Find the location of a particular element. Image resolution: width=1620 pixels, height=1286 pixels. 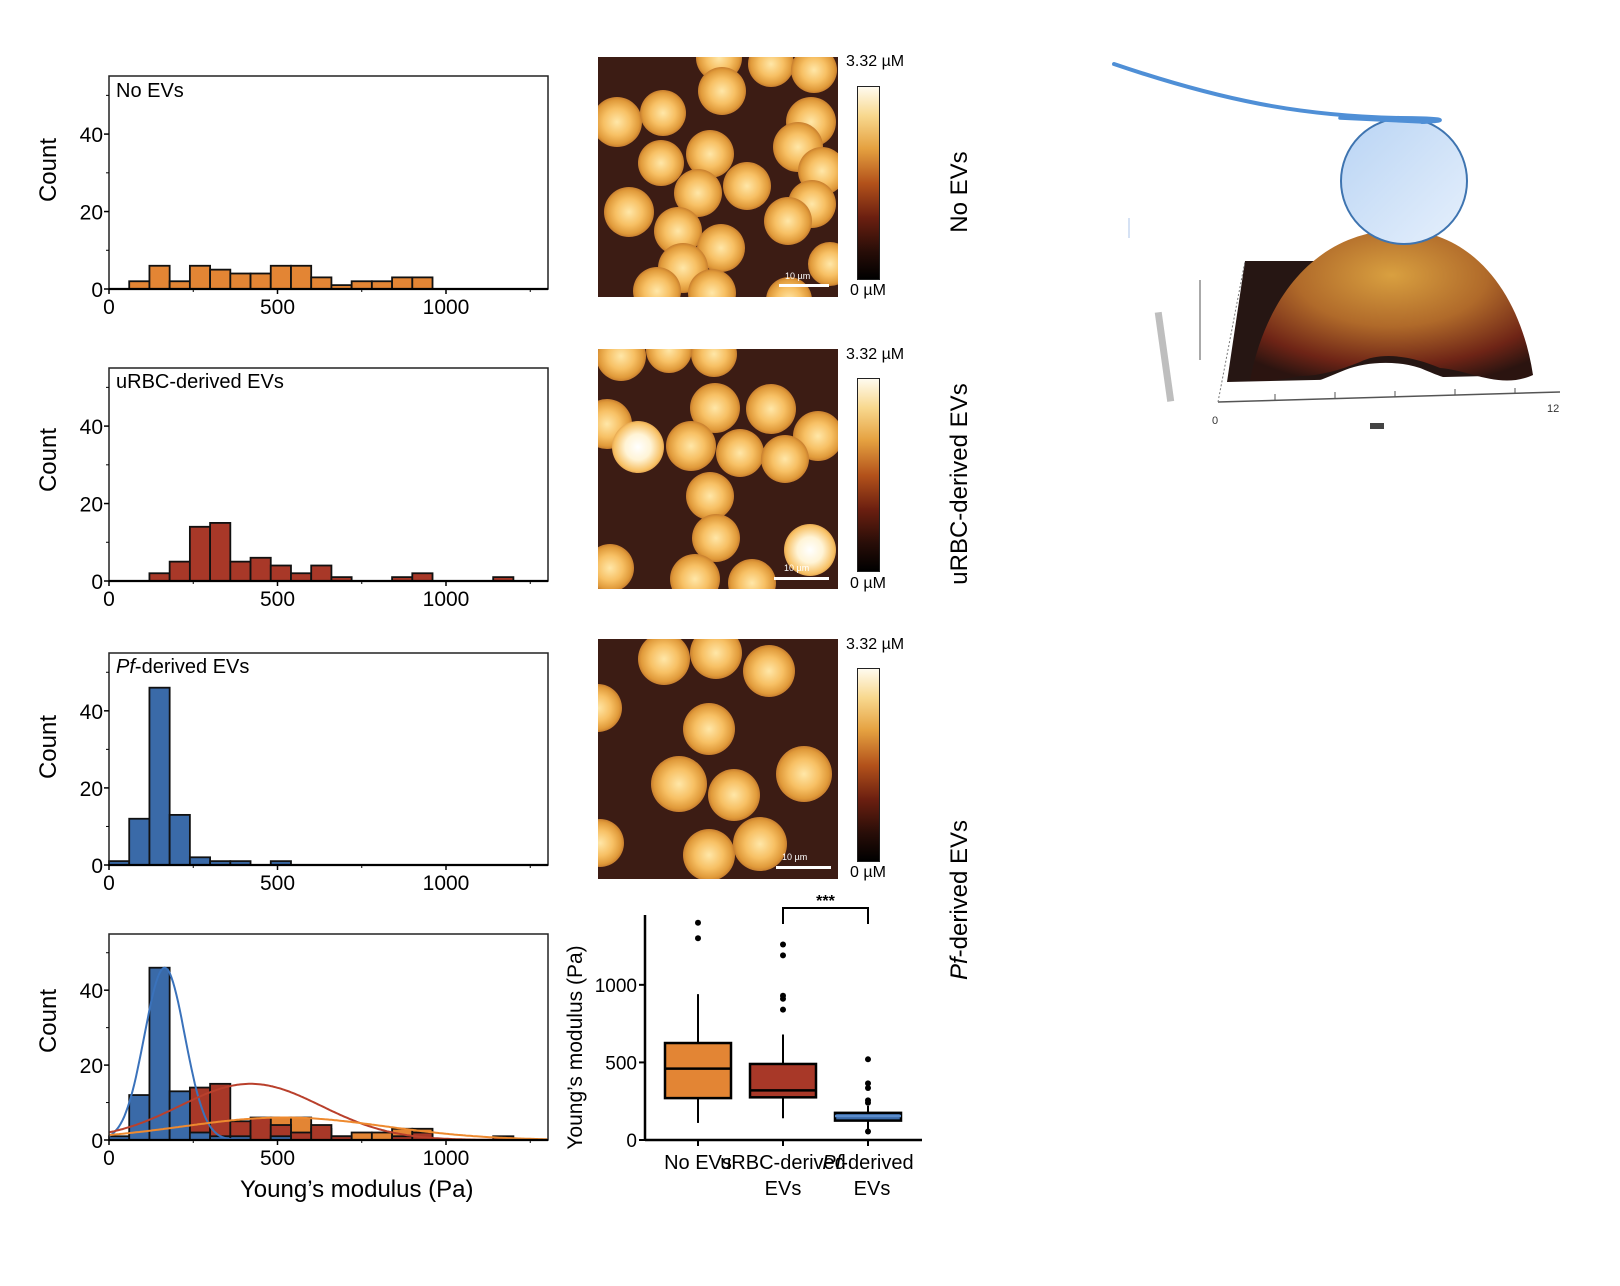

x-tick-label-line2: EVs is located at coordinates (783, 1189).